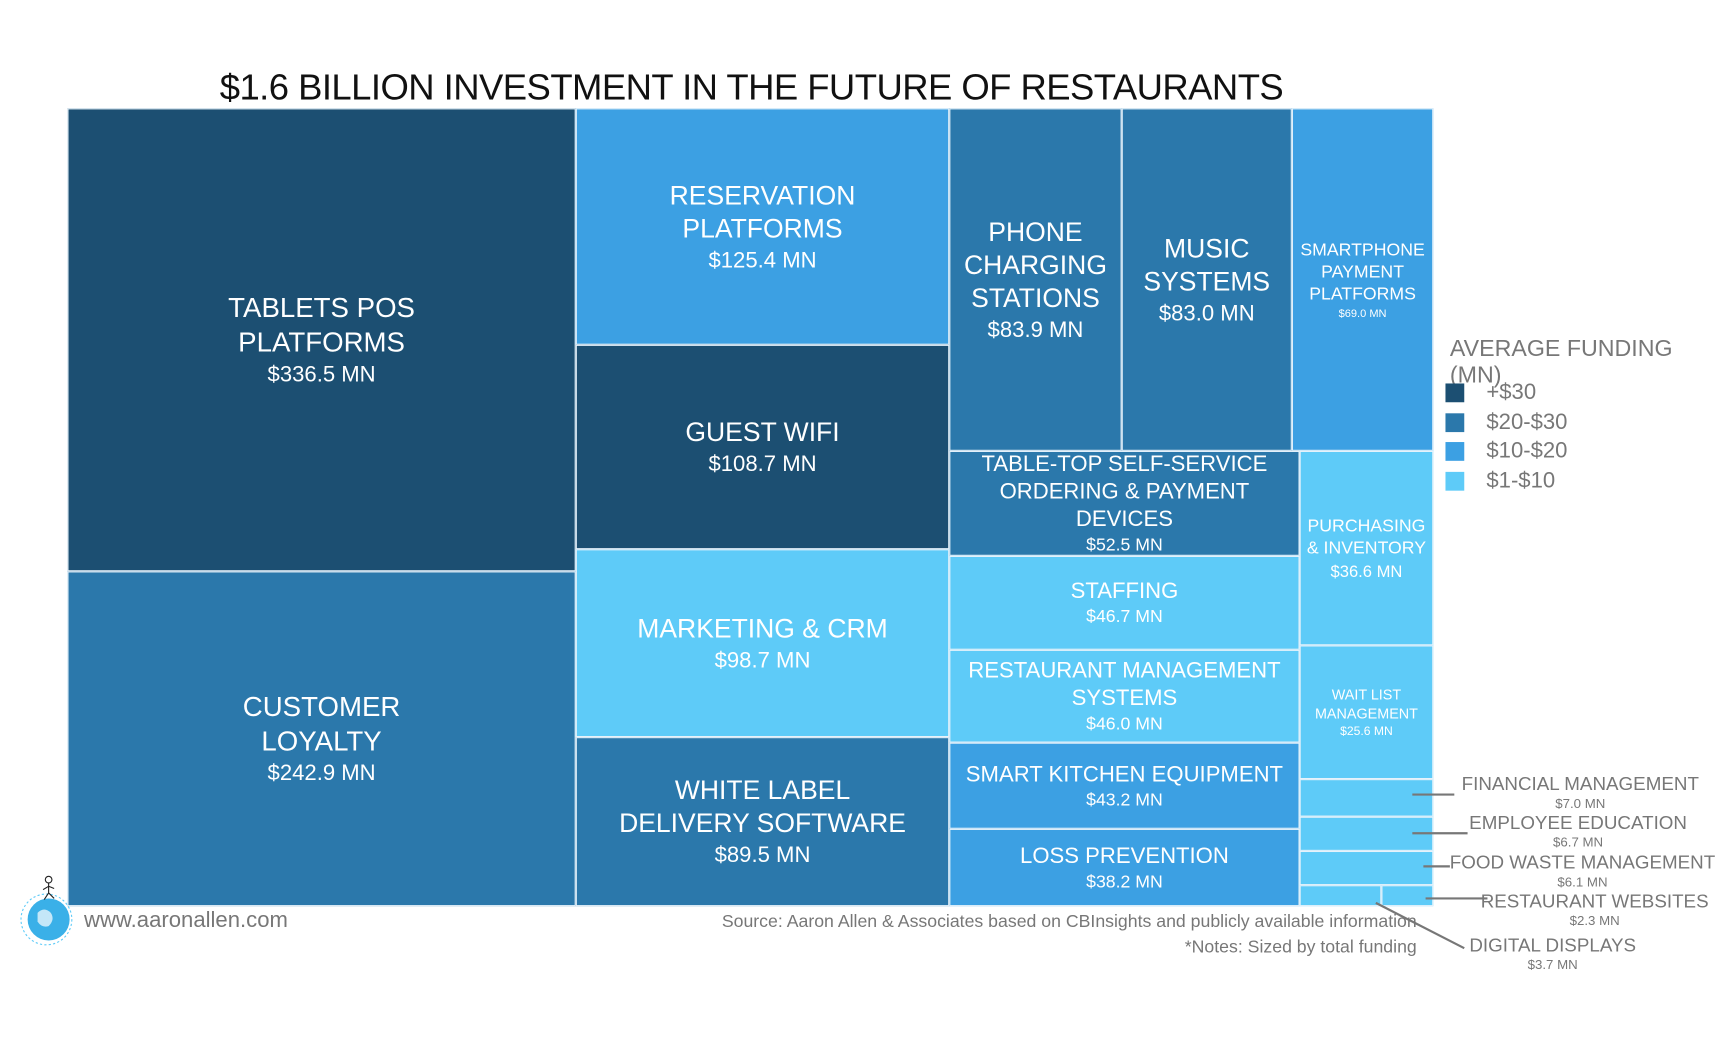 This screenshot has height=1052, width=1724. I want to click on cell-value: $52.5 MN, so click(1124, 545).